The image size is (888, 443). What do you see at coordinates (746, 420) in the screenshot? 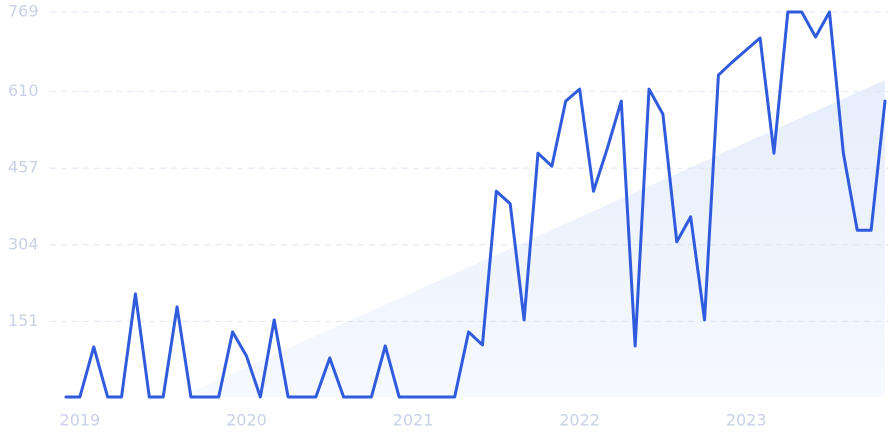
I see `x-tick-label: 2023` at bounding box center [746, 420].